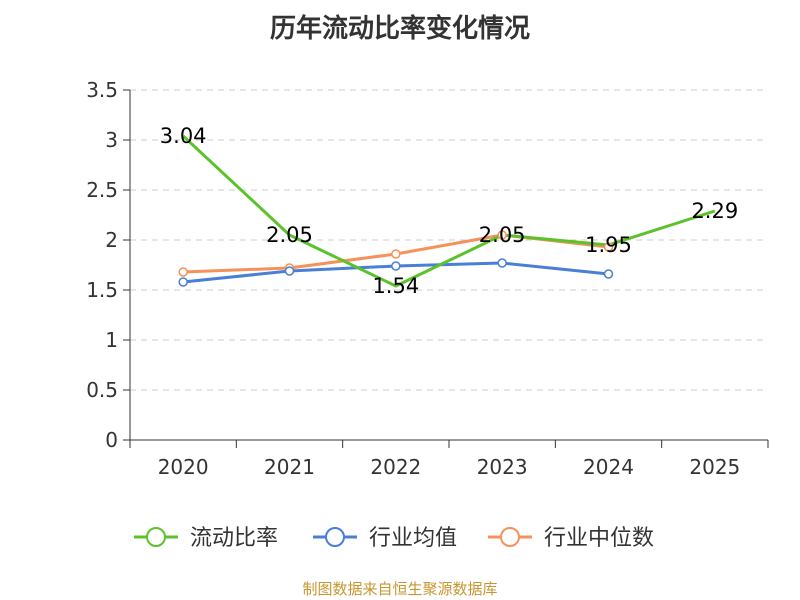 This screenshot has height=600, width=800. I want to click on data-label: 2.29, so click(714, 211).